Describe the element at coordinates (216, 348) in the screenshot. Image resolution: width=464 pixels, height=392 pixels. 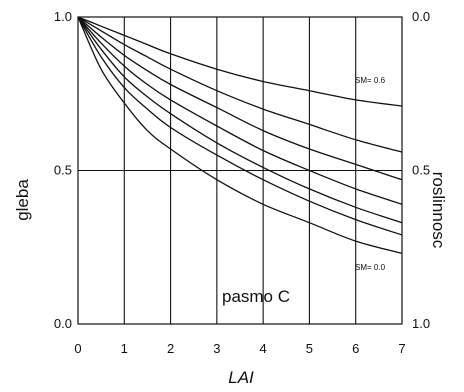
I see `x-tick-label-3: 3` at that location.